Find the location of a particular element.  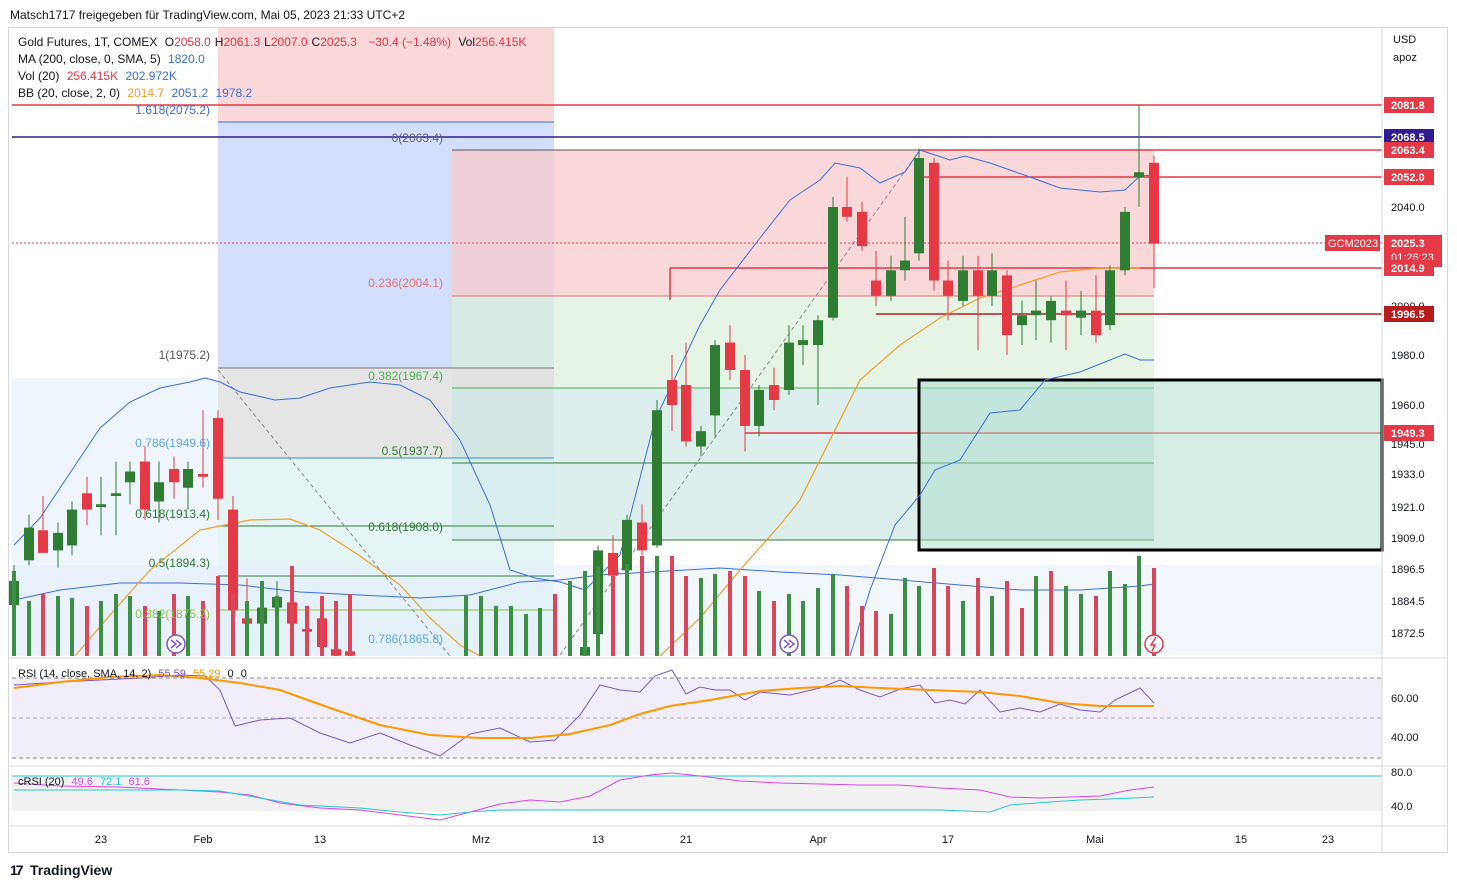

fib-level-label: 0.618(1913.4) is located at coordinates (172, 514).